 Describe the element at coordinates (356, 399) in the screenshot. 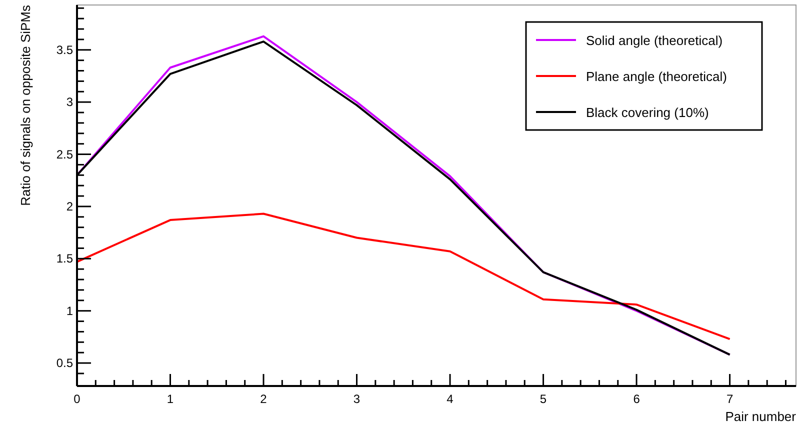

I see `x-tick-label: 3` at that location.